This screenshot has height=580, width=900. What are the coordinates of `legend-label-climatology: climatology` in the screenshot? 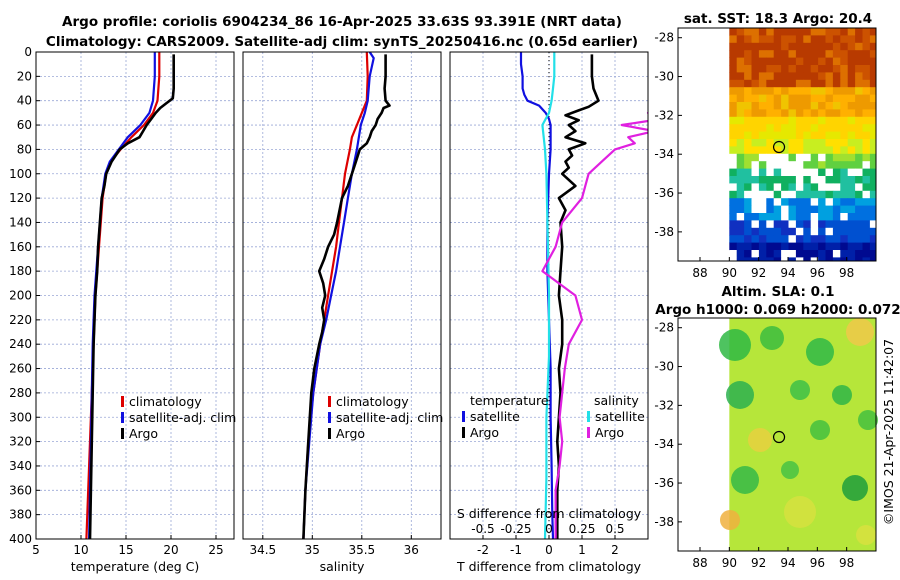 It's located at (165, 401).